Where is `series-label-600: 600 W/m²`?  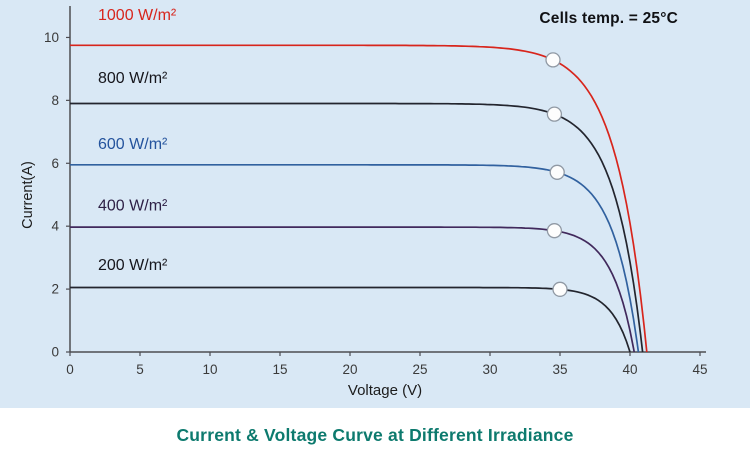
series-label-600: 600 W/m² is located at coordinates (133, 144).